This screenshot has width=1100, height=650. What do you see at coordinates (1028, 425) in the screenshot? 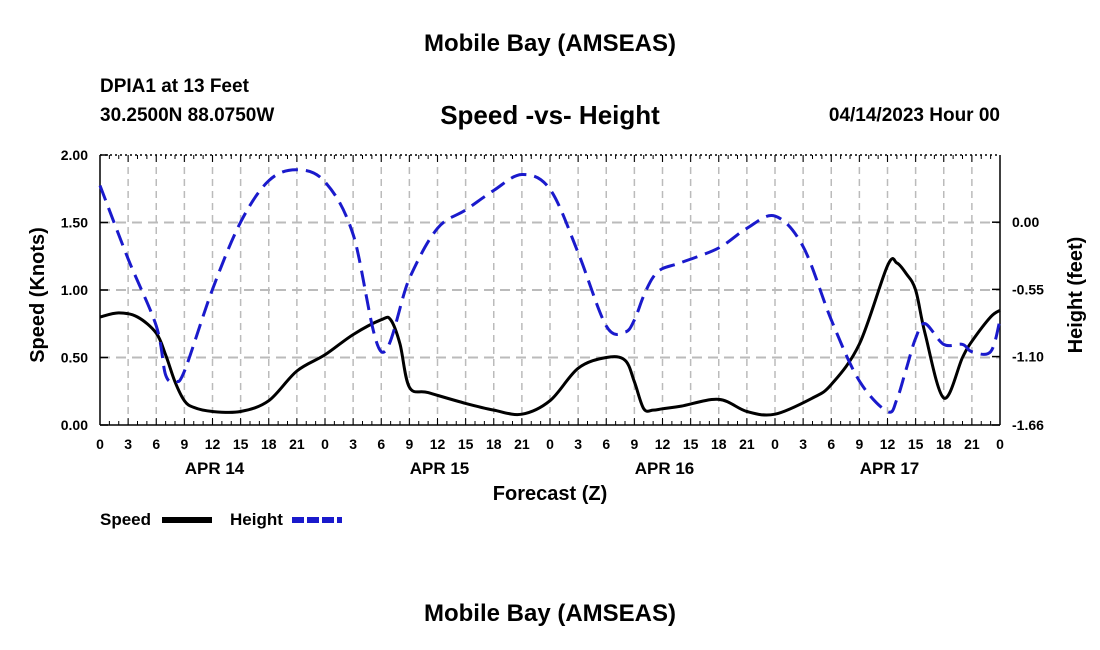
I see `y2-tick-label: -1.66` at bounding box center [1028, 425].